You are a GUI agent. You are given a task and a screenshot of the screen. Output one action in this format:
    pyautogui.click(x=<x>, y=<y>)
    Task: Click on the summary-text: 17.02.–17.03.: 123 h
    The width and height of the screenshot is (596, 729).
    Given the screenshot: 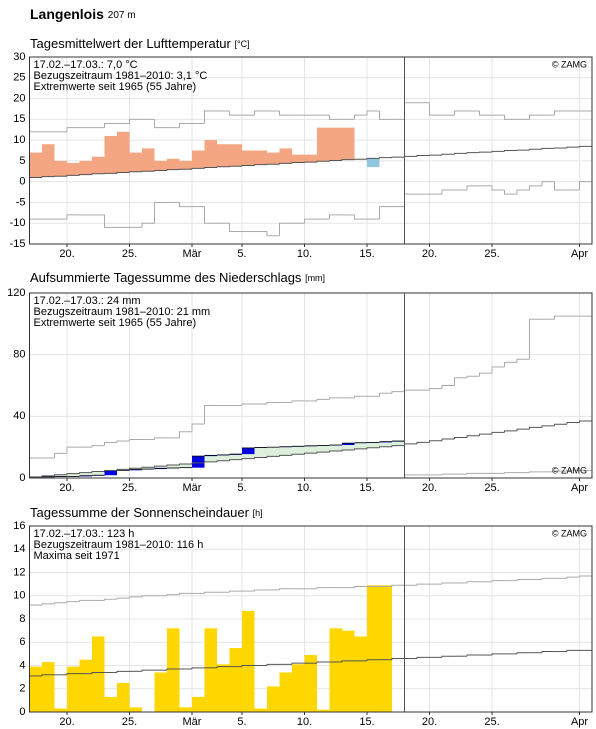 What is the action you would take?
    pyautogui.click(x=84, y=534)
    